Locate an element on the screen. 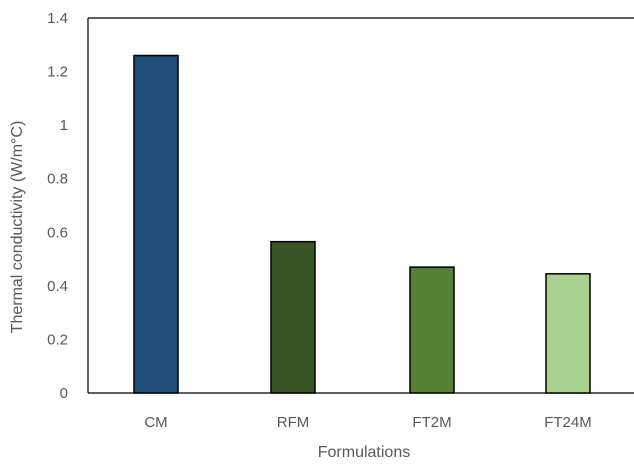  bar-ft2m is located at coordinates (432, 330).